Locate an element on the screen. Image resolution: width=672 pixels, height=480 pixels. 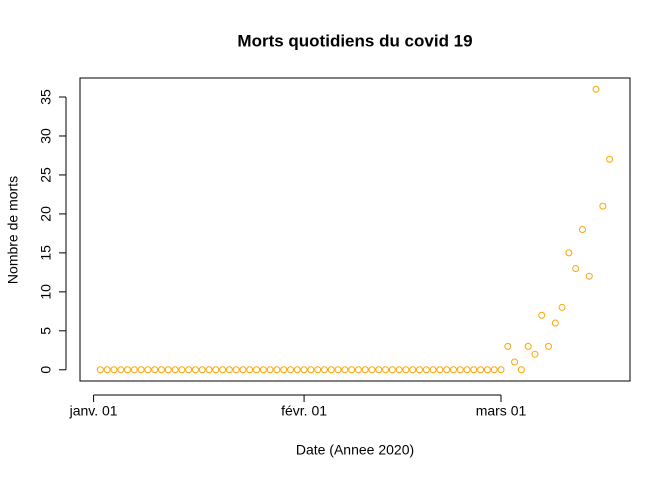
x-tick-label: mars 01 is located at coordinates (501, 411).